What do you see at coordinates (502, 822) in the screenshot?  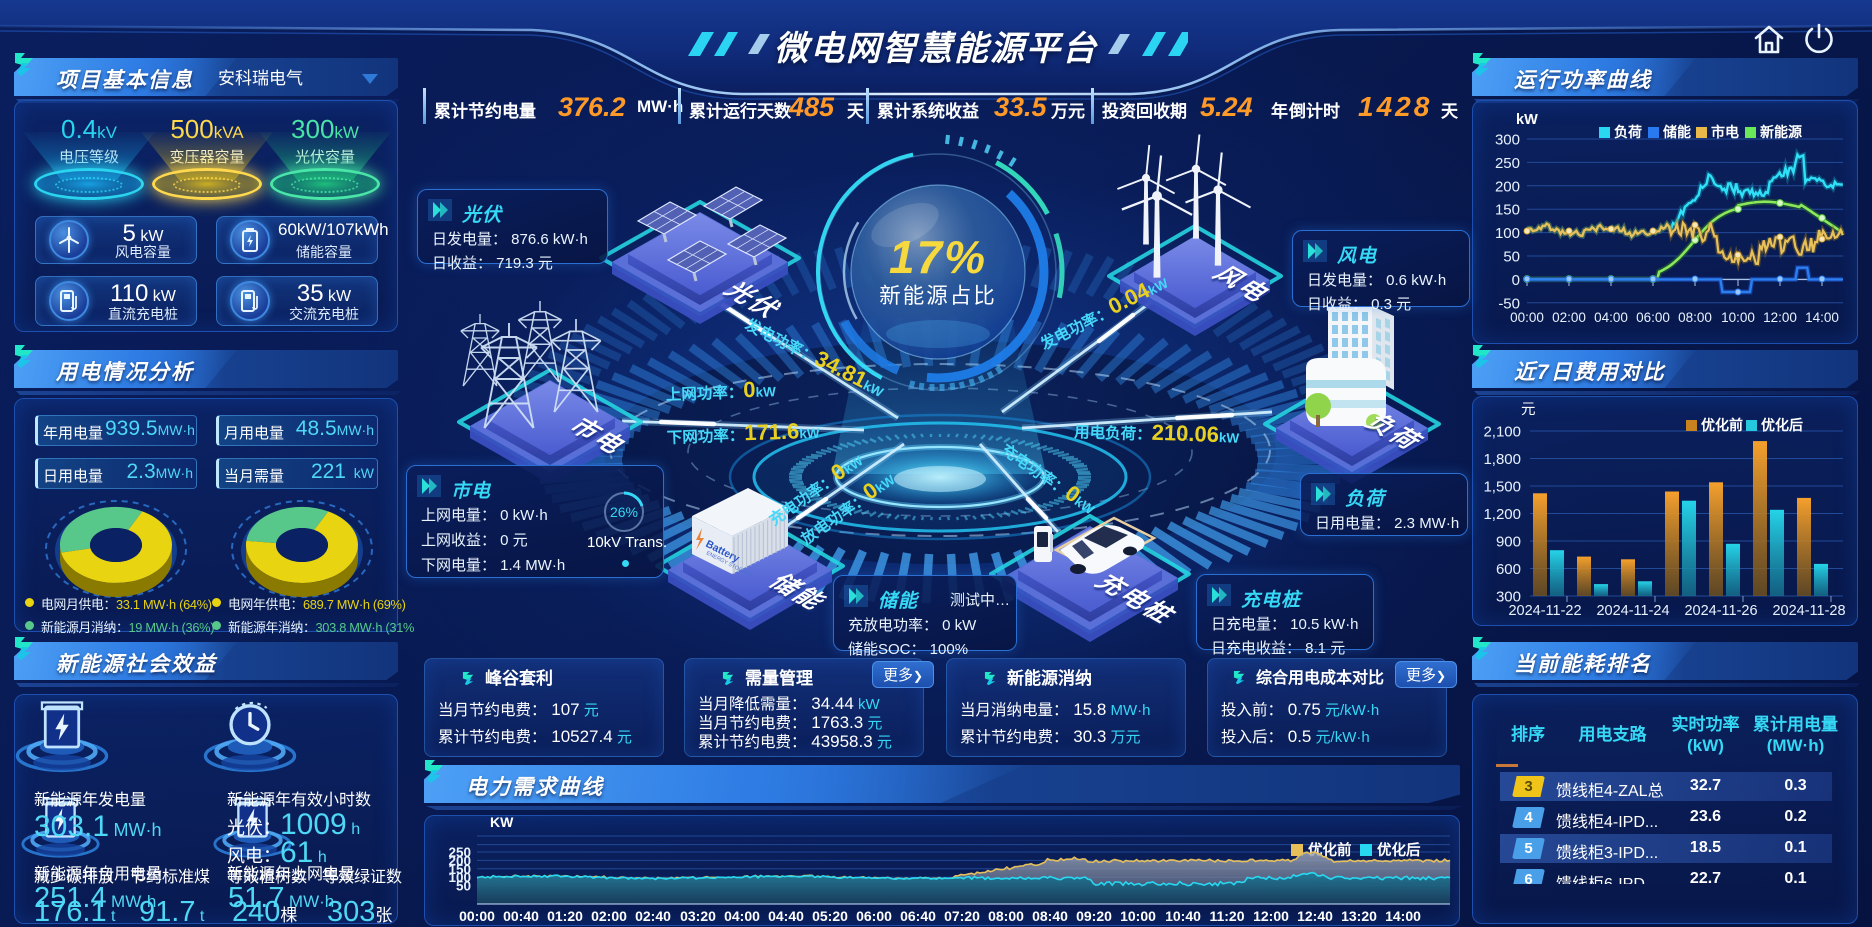 I see `svg-text: KW` at bounding box center [502, 822].